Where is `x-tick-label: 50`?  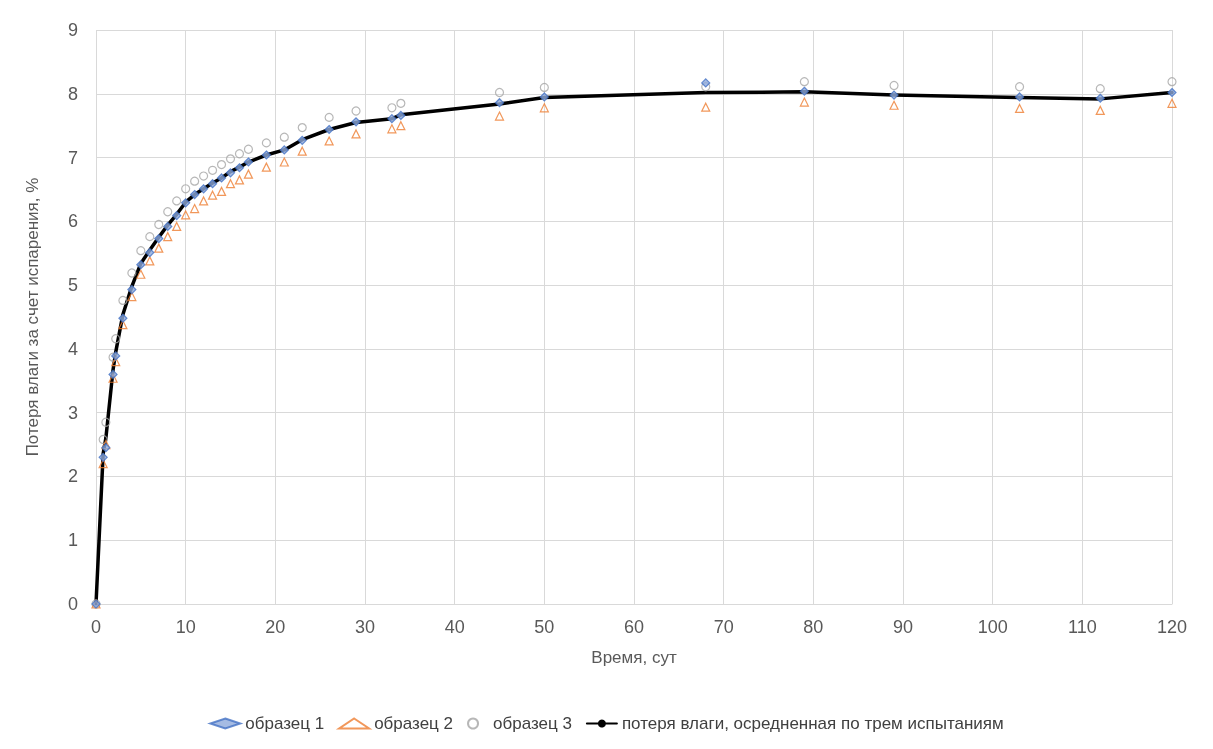 x-tick-label: 50 is located at coordinates (544, 627).